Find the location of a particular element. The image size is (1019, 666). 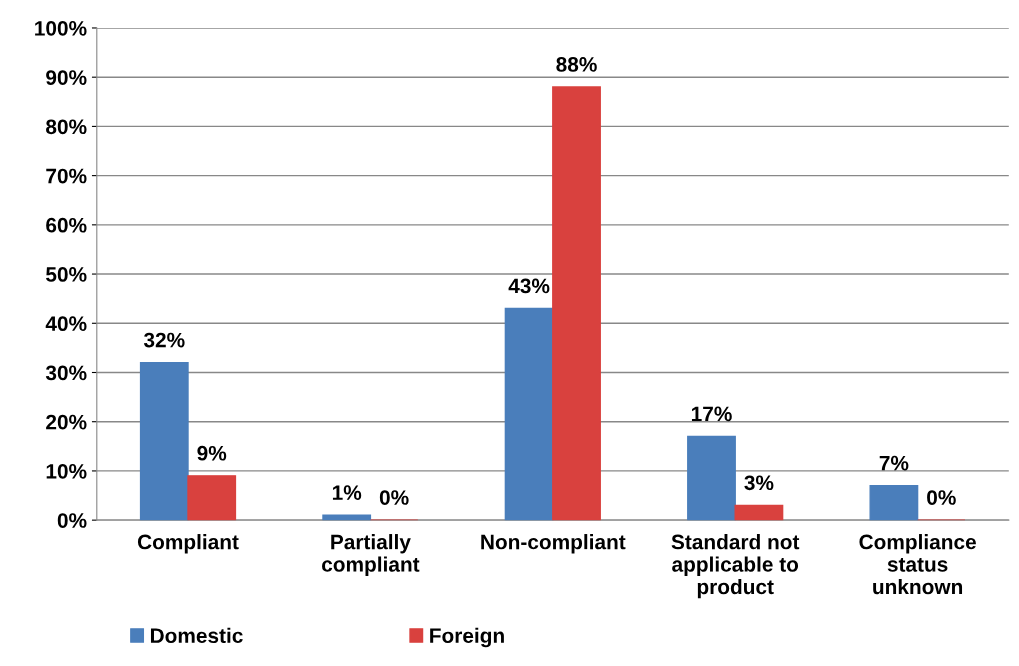

y-tick-label: 10% is located at coordinates (66, 471).